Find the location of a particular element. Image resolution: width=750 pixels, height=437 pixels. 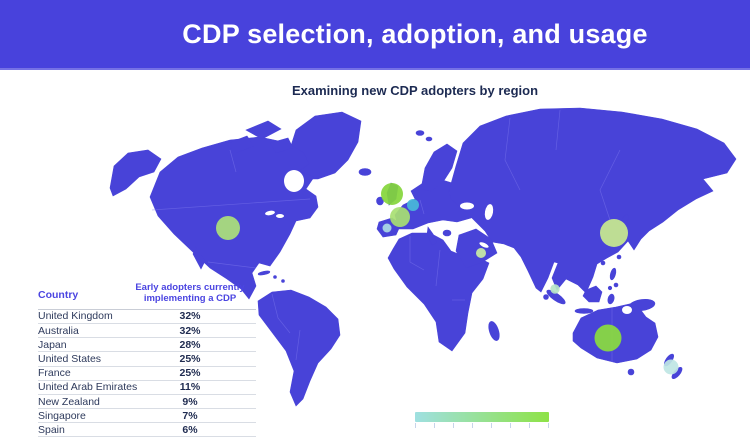

color-legend is located at coordinates (482, 420).